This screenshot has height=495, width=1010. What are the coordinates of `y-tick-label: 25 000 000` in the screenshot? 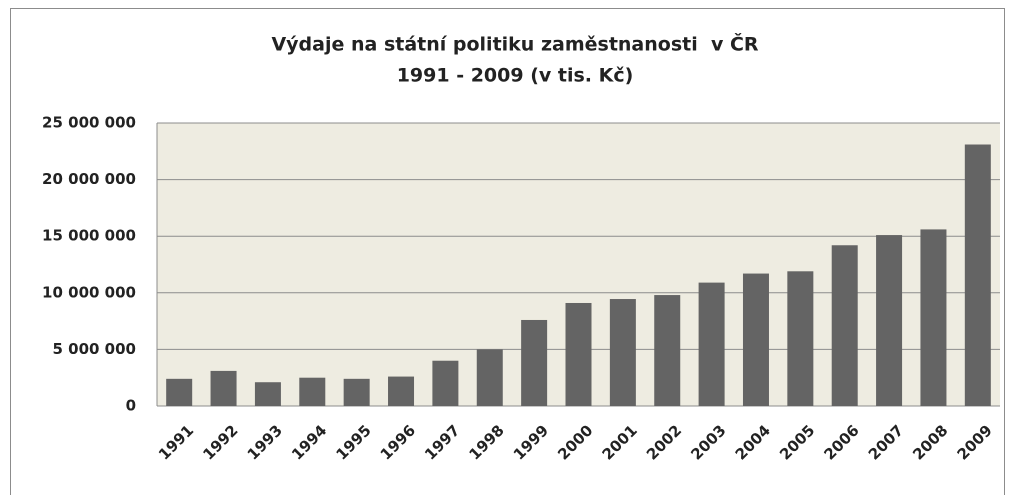 It's located at (89, 123).